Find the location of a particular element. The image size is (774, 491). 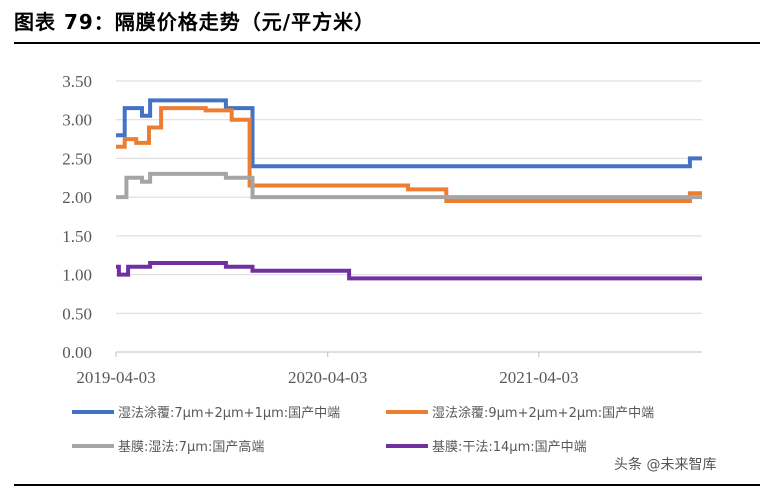

legend-label-series-1: 湿法涂覆:7μm+2μm+1μm:国产中端 is located at coordinates (229, 413).